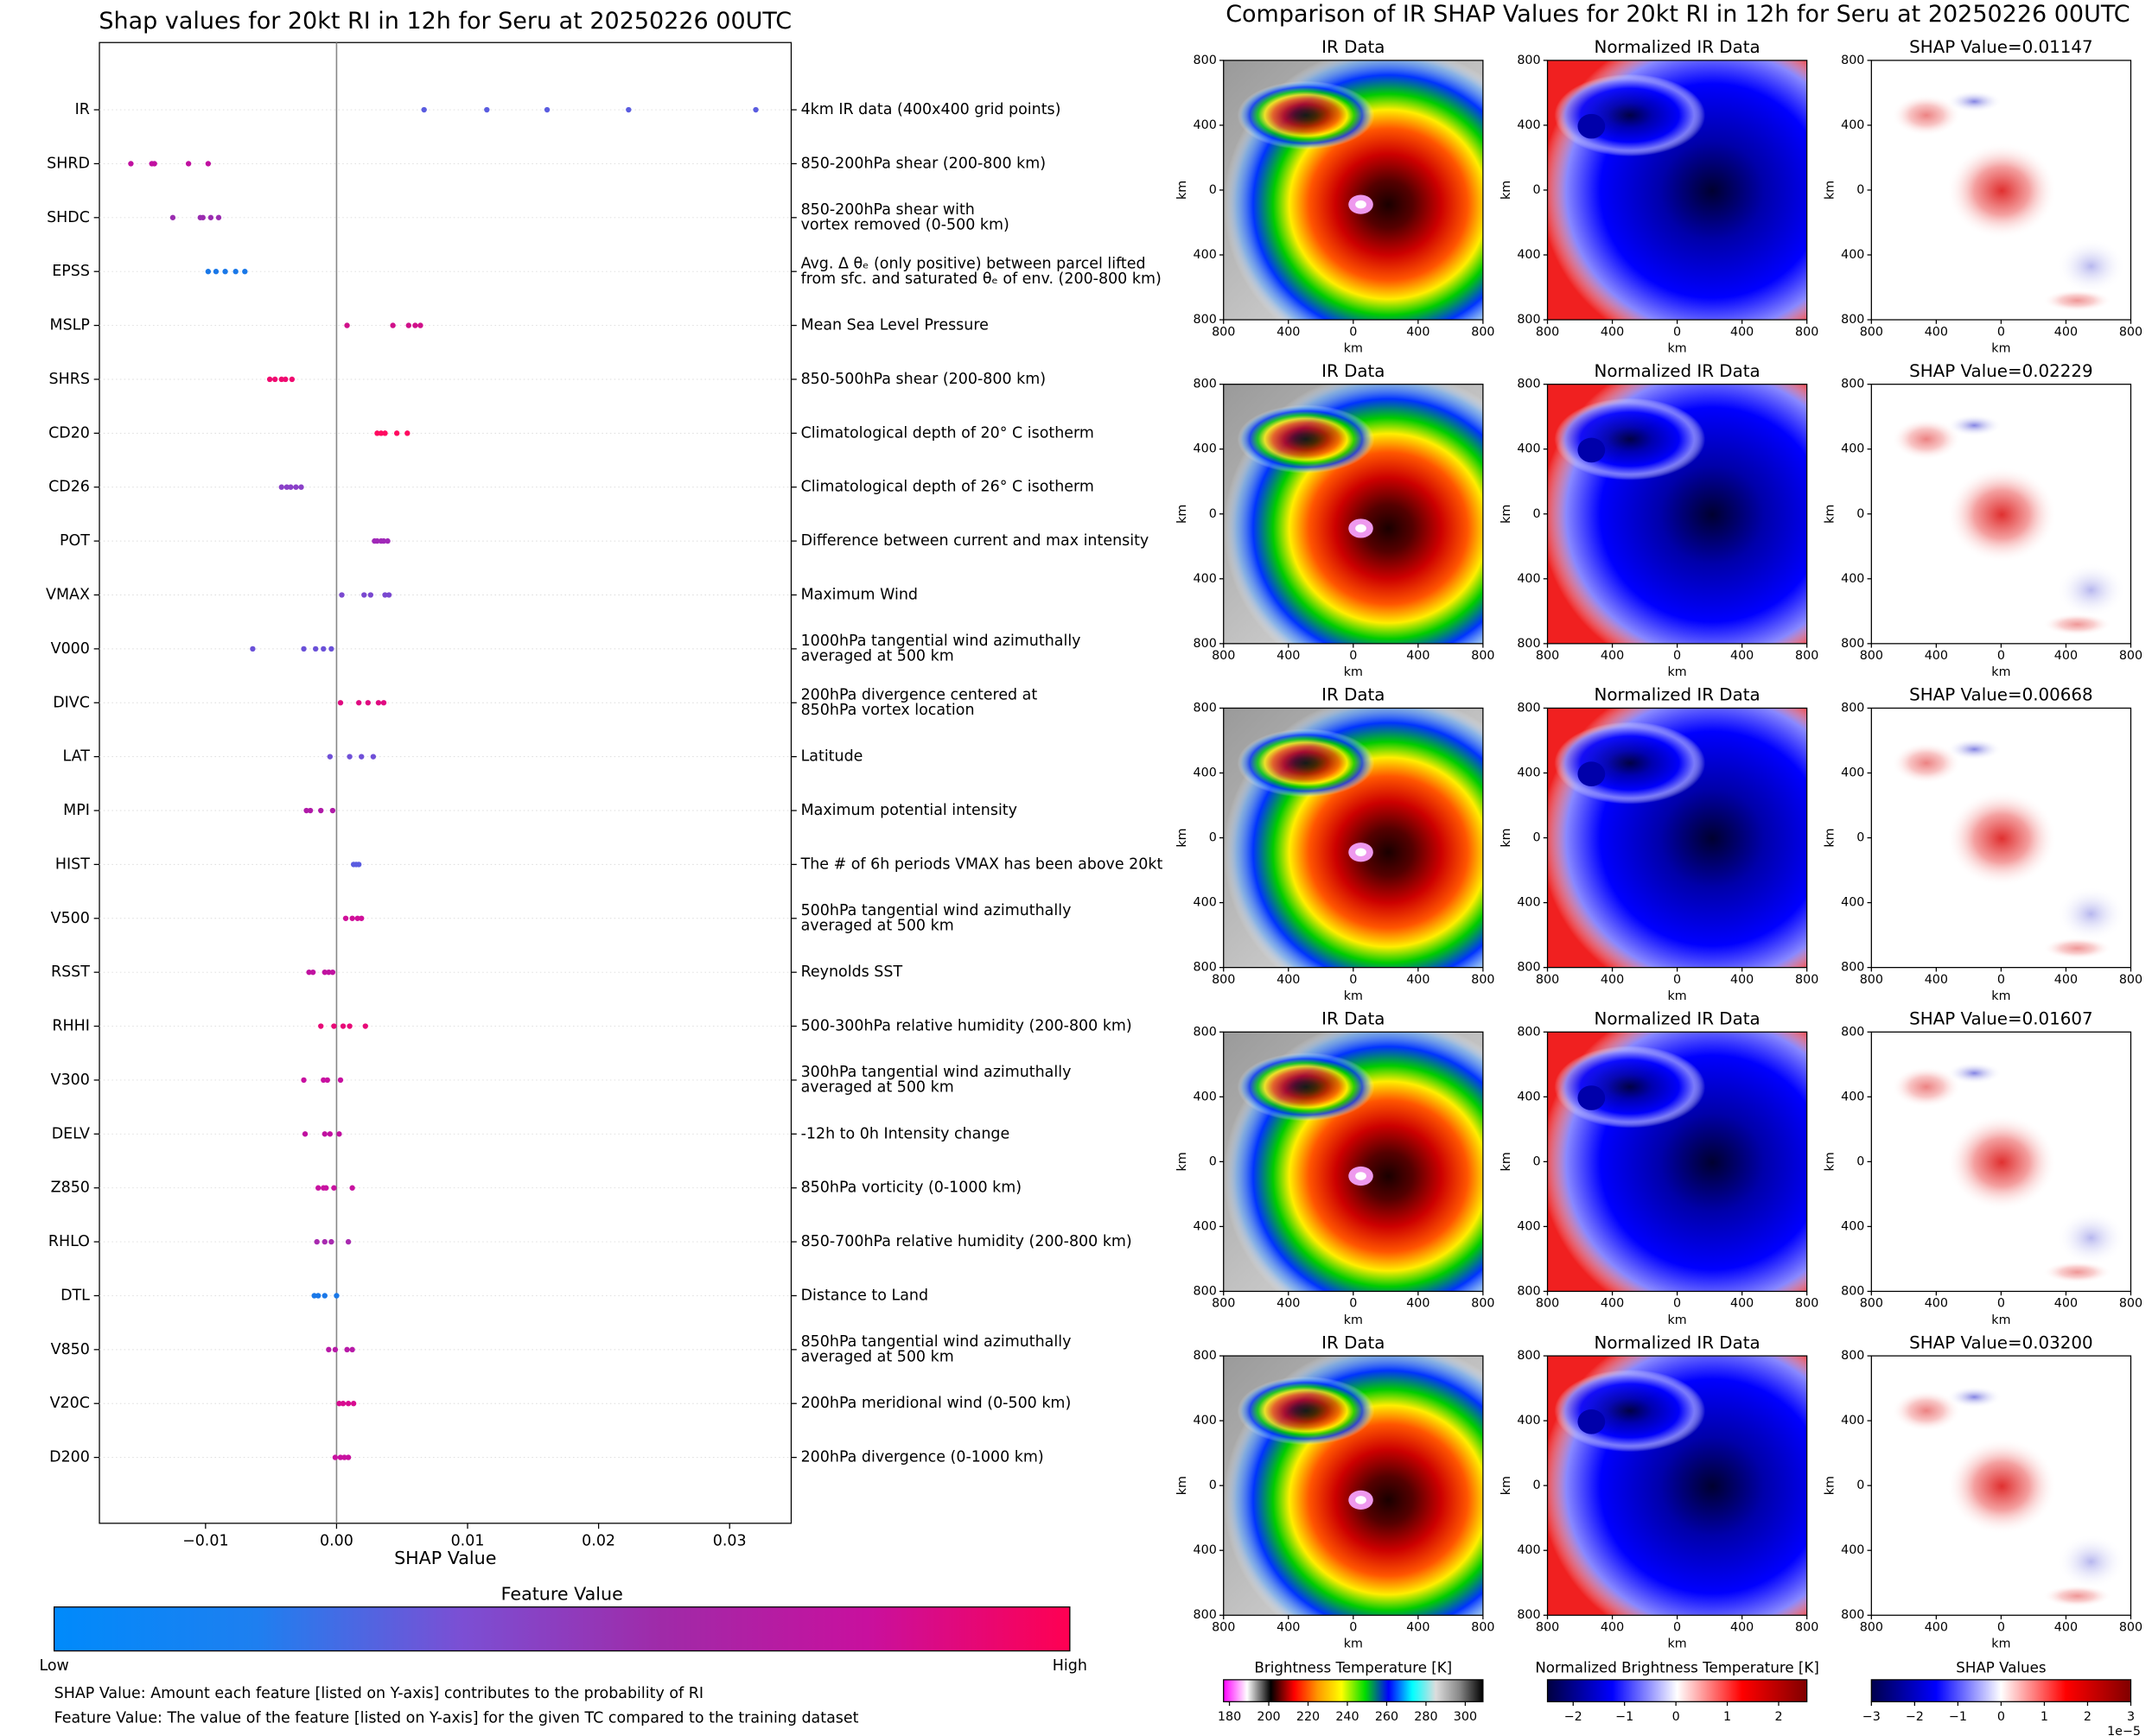 The height and width of the screenshot is (1736, 2152). What do you see at coordinates (2088, 1717) in the screenshot?
I see `colorbar-tick-label: 2` at bounding box center [2088, 1717].